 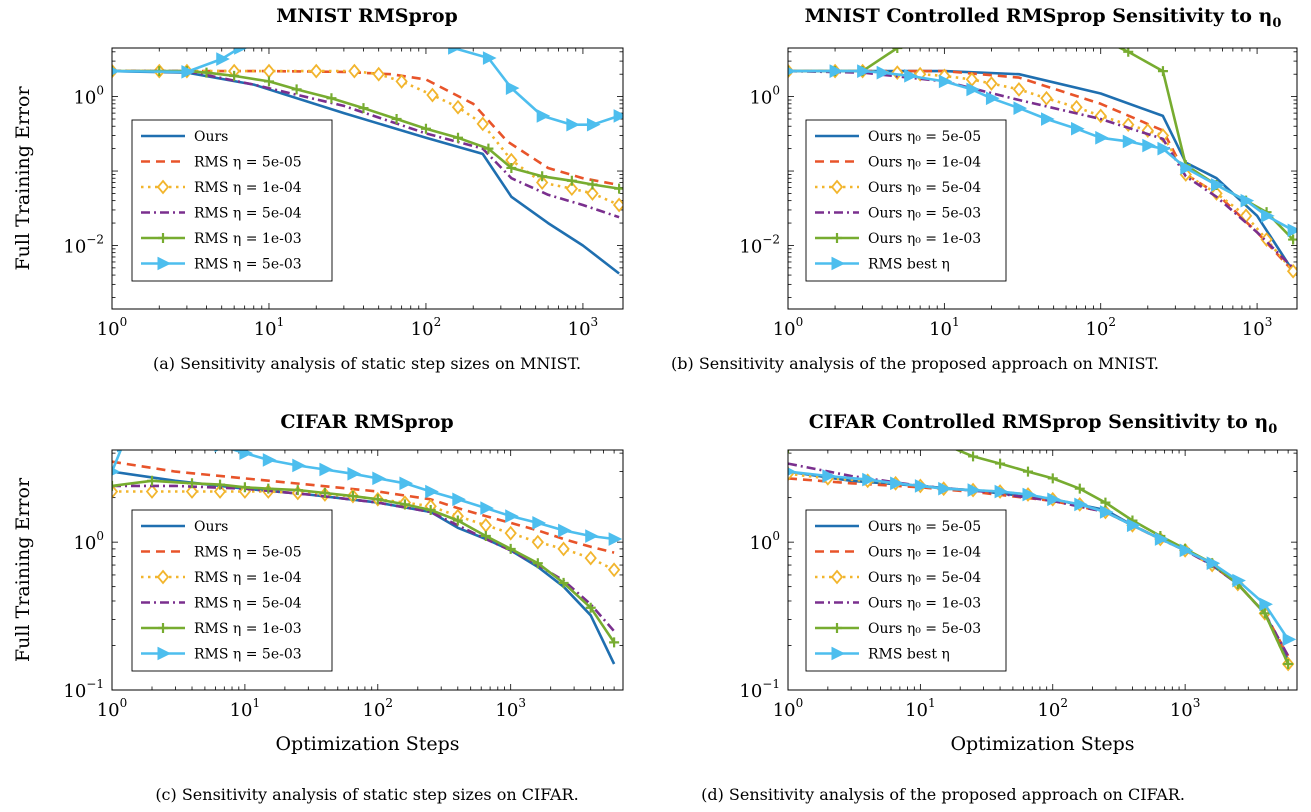 I want to click on y-tick-exponent: 0, so click(x=776, y=536).